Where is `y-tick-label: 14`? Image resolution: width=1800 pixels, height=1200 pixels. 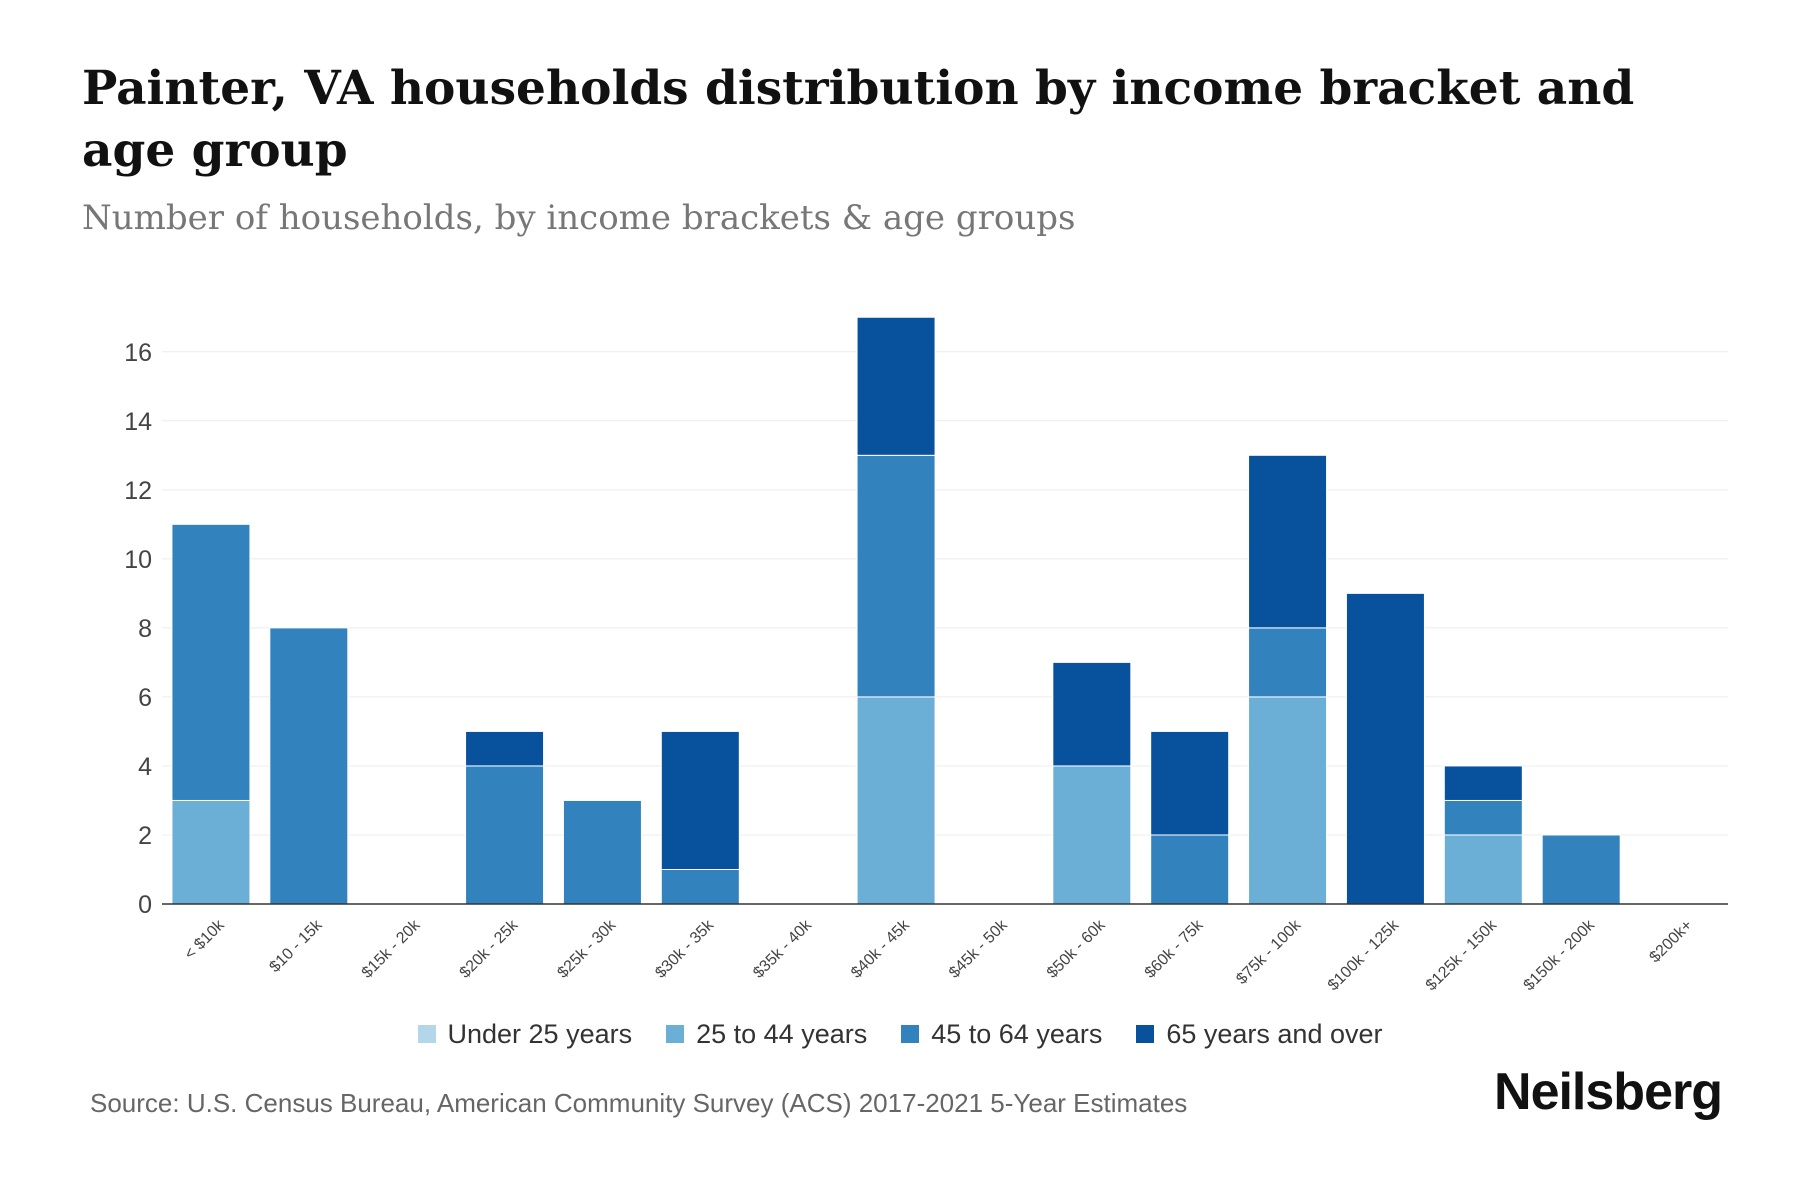
y-tick-label: 14 is located at coordinates (138, 422).